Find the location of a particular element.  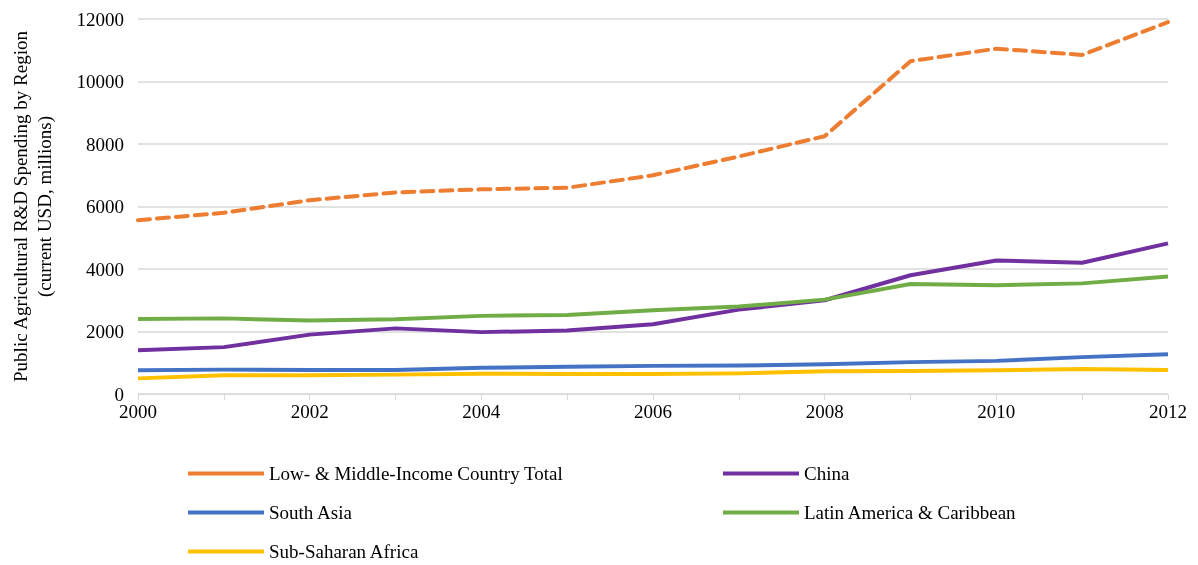

x-tick-label: 2006 is located at coordinates (653, 411).